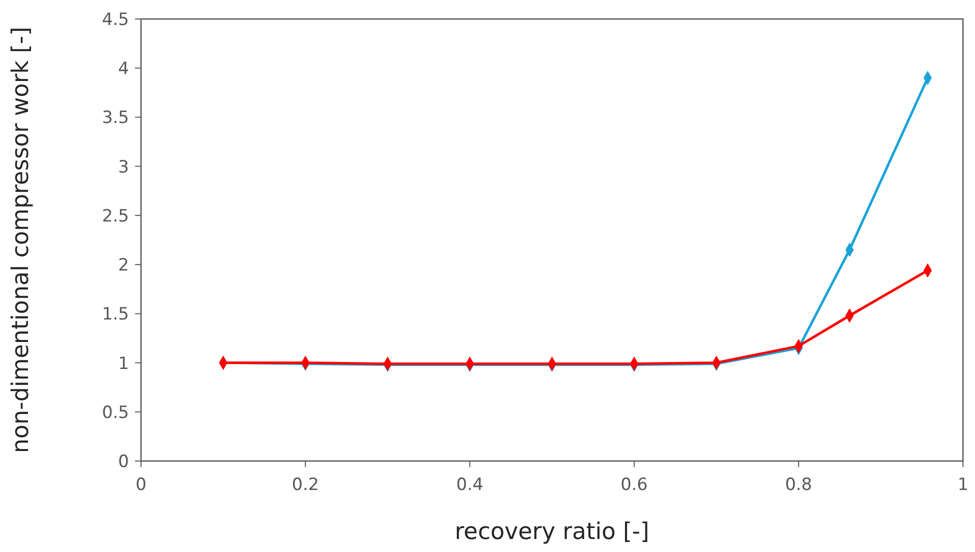 This screenshot has width=975, height=552. Describe the element at coordinates (123, 167) in the screenshot. I see `y-tick-label: 3` at that location.